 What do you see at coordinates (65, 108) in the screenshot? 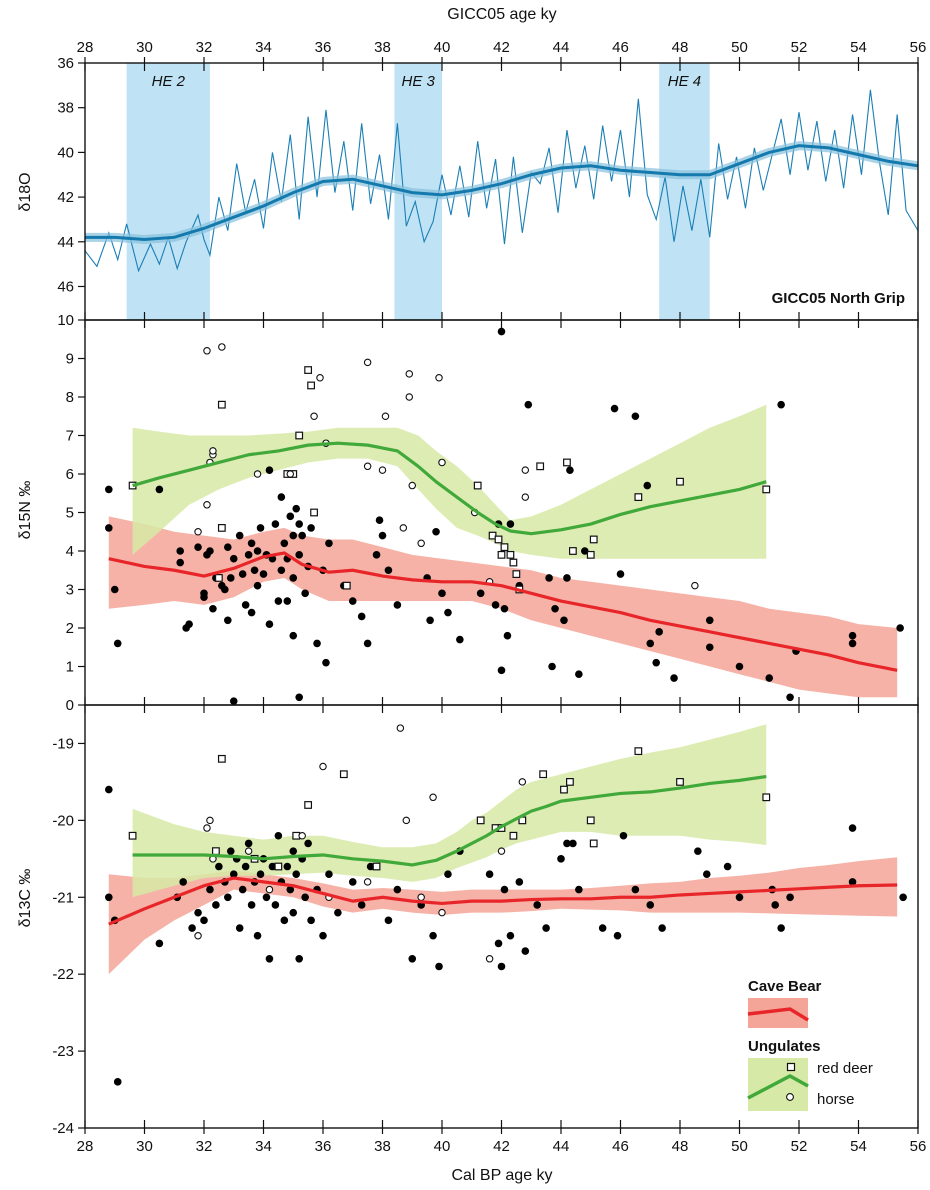
I see `y-tick-label: 38` at bounding box center [65, 108].